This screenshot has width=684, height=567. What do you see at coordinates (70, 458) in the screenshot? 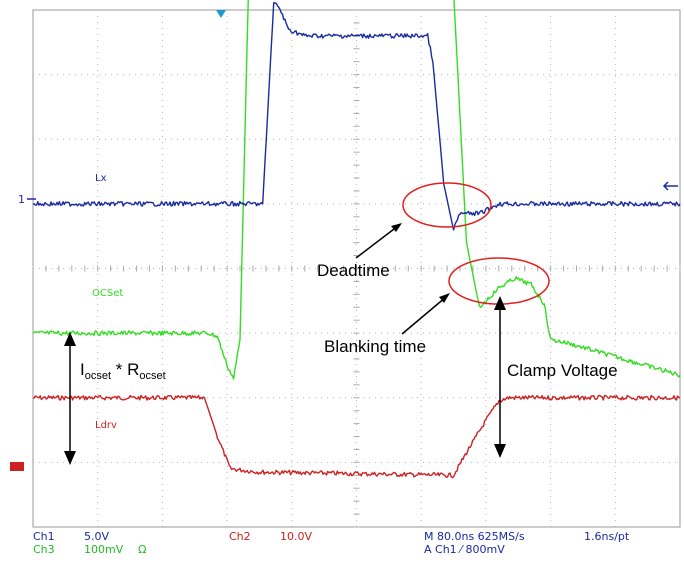
I see `ocset-arrow-down` at bounding box center [70, 458].